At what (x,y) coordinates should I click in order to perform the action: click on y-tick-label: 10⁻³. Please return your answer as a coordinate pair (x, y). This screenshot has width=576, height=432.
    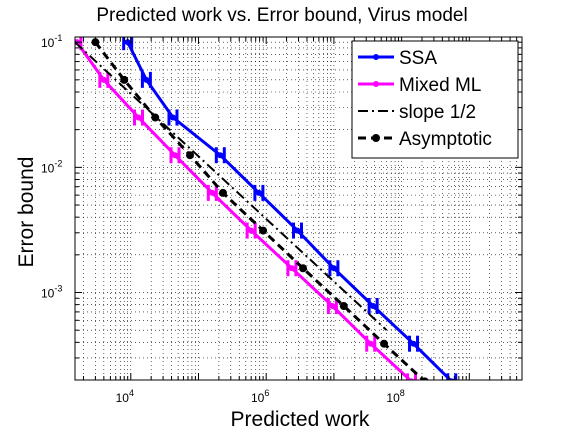
    Looking at the image, I should click on (51, 292).